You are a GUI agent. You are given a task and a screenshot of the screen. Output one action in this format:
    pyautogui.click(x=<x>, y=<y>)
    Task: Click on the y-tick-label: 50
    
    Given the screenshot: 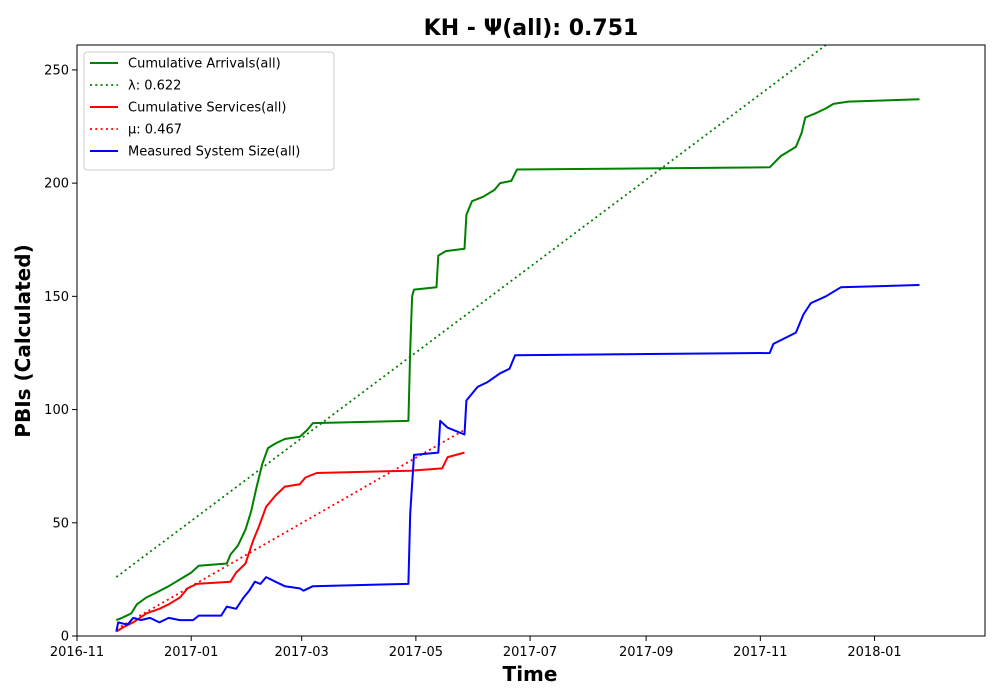 What is the action you would take?
    pyautogui.click(x=60, y=523)
    